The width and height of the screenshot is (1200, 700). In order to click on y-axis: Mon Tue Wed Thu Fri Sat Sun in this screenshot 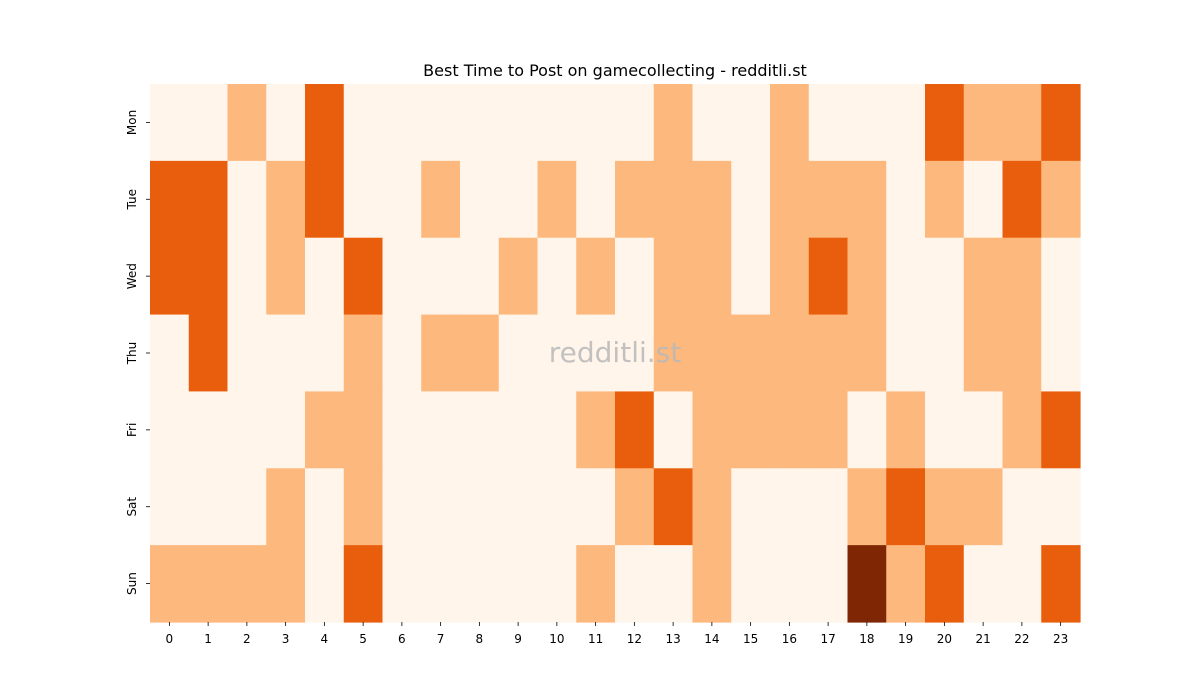, I will do `click(137, 352)`.